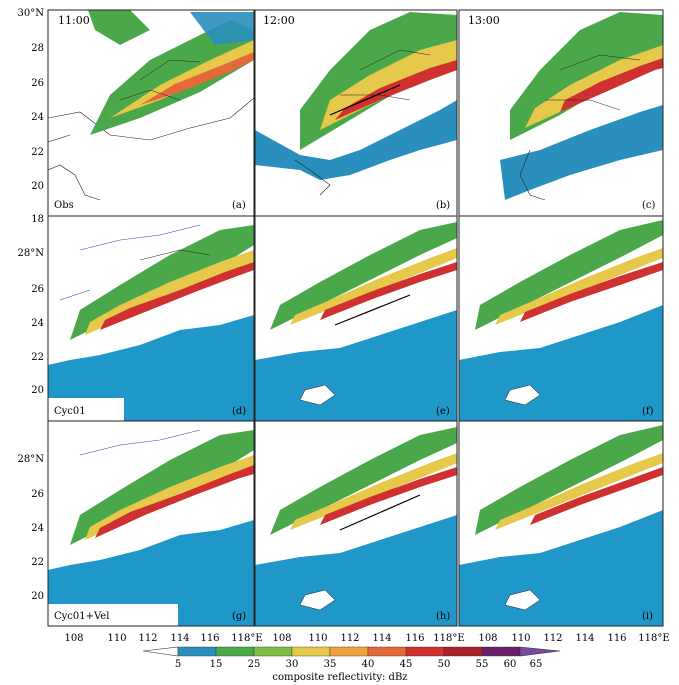 Image resolution: width=679 pixels, height=685 pixels. I want to click on lat-tick: 18, so click(37, 219).